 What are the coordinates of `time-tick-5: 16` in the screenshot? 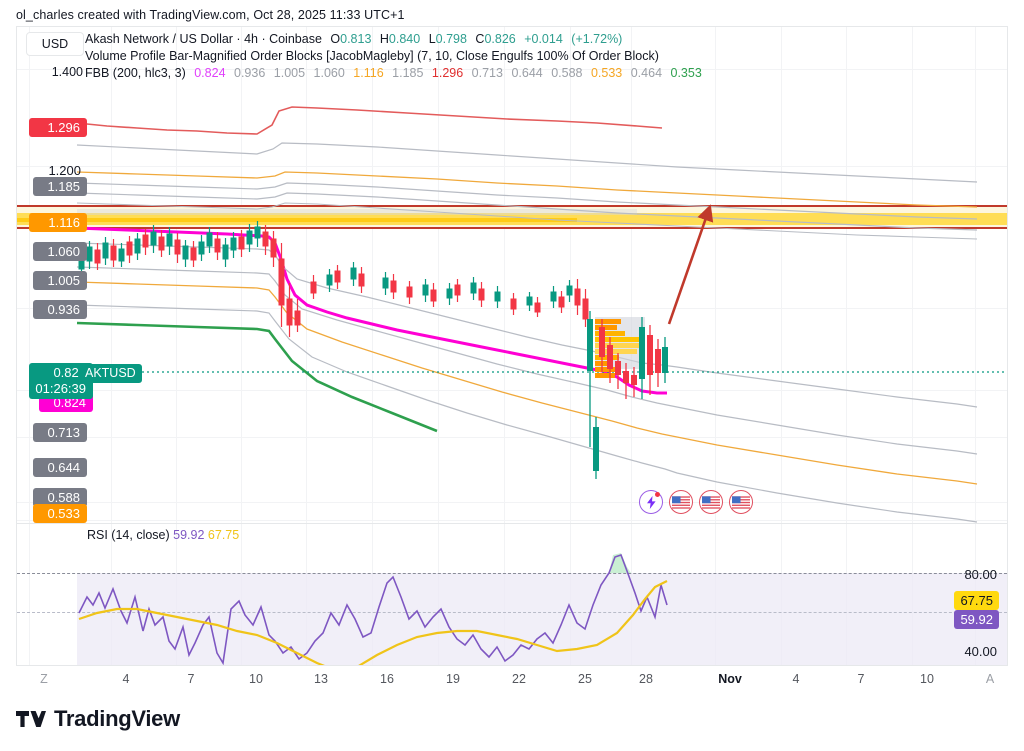 It's located at (387, 679).